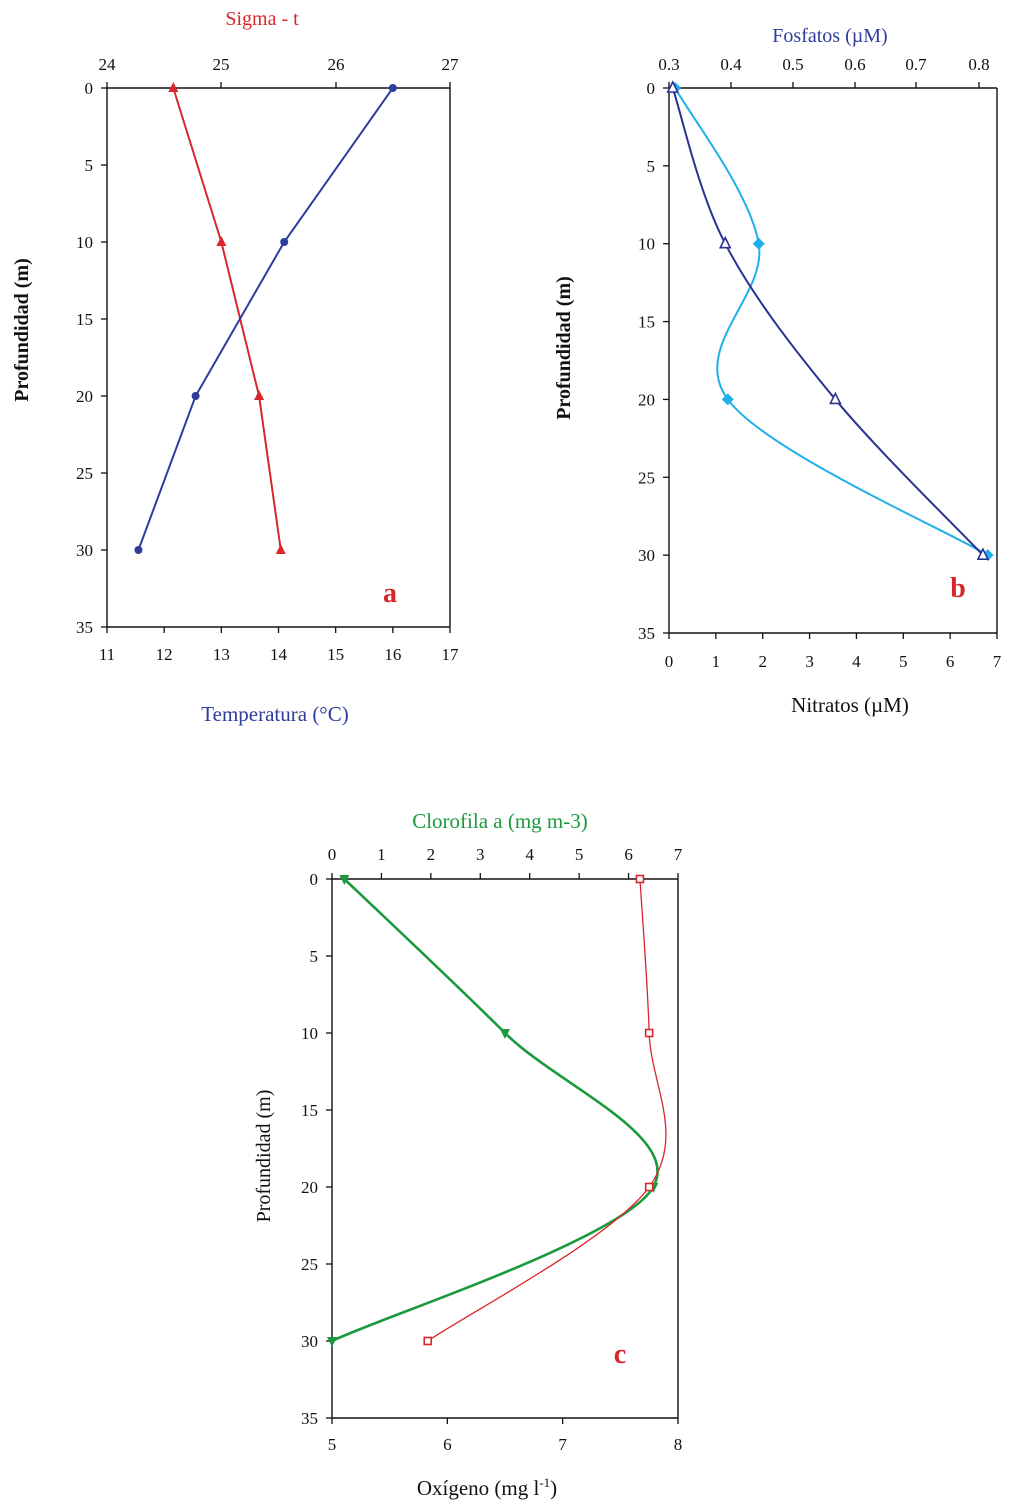  Describe the element at coordinates (620, 1354) in the screenshot. I see `panel-letter: c` at that location.